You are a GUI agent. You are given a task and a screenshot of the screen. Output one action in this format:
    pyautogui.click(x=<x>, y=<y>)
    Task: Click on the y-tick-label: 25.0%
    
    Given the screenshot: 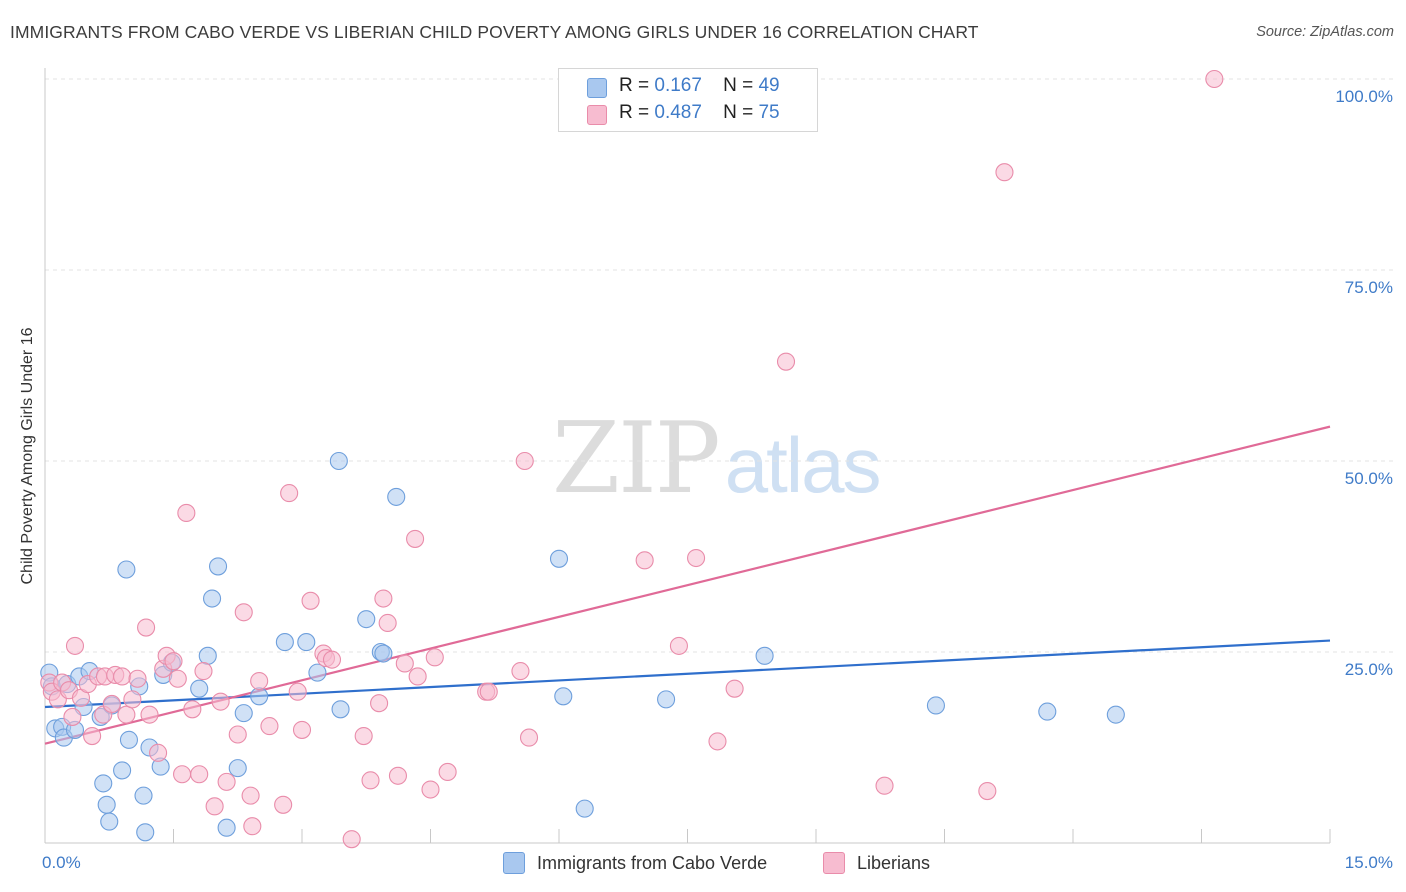 What is the action you would take?
    pyautogui.click(x=1368, y=669)
    